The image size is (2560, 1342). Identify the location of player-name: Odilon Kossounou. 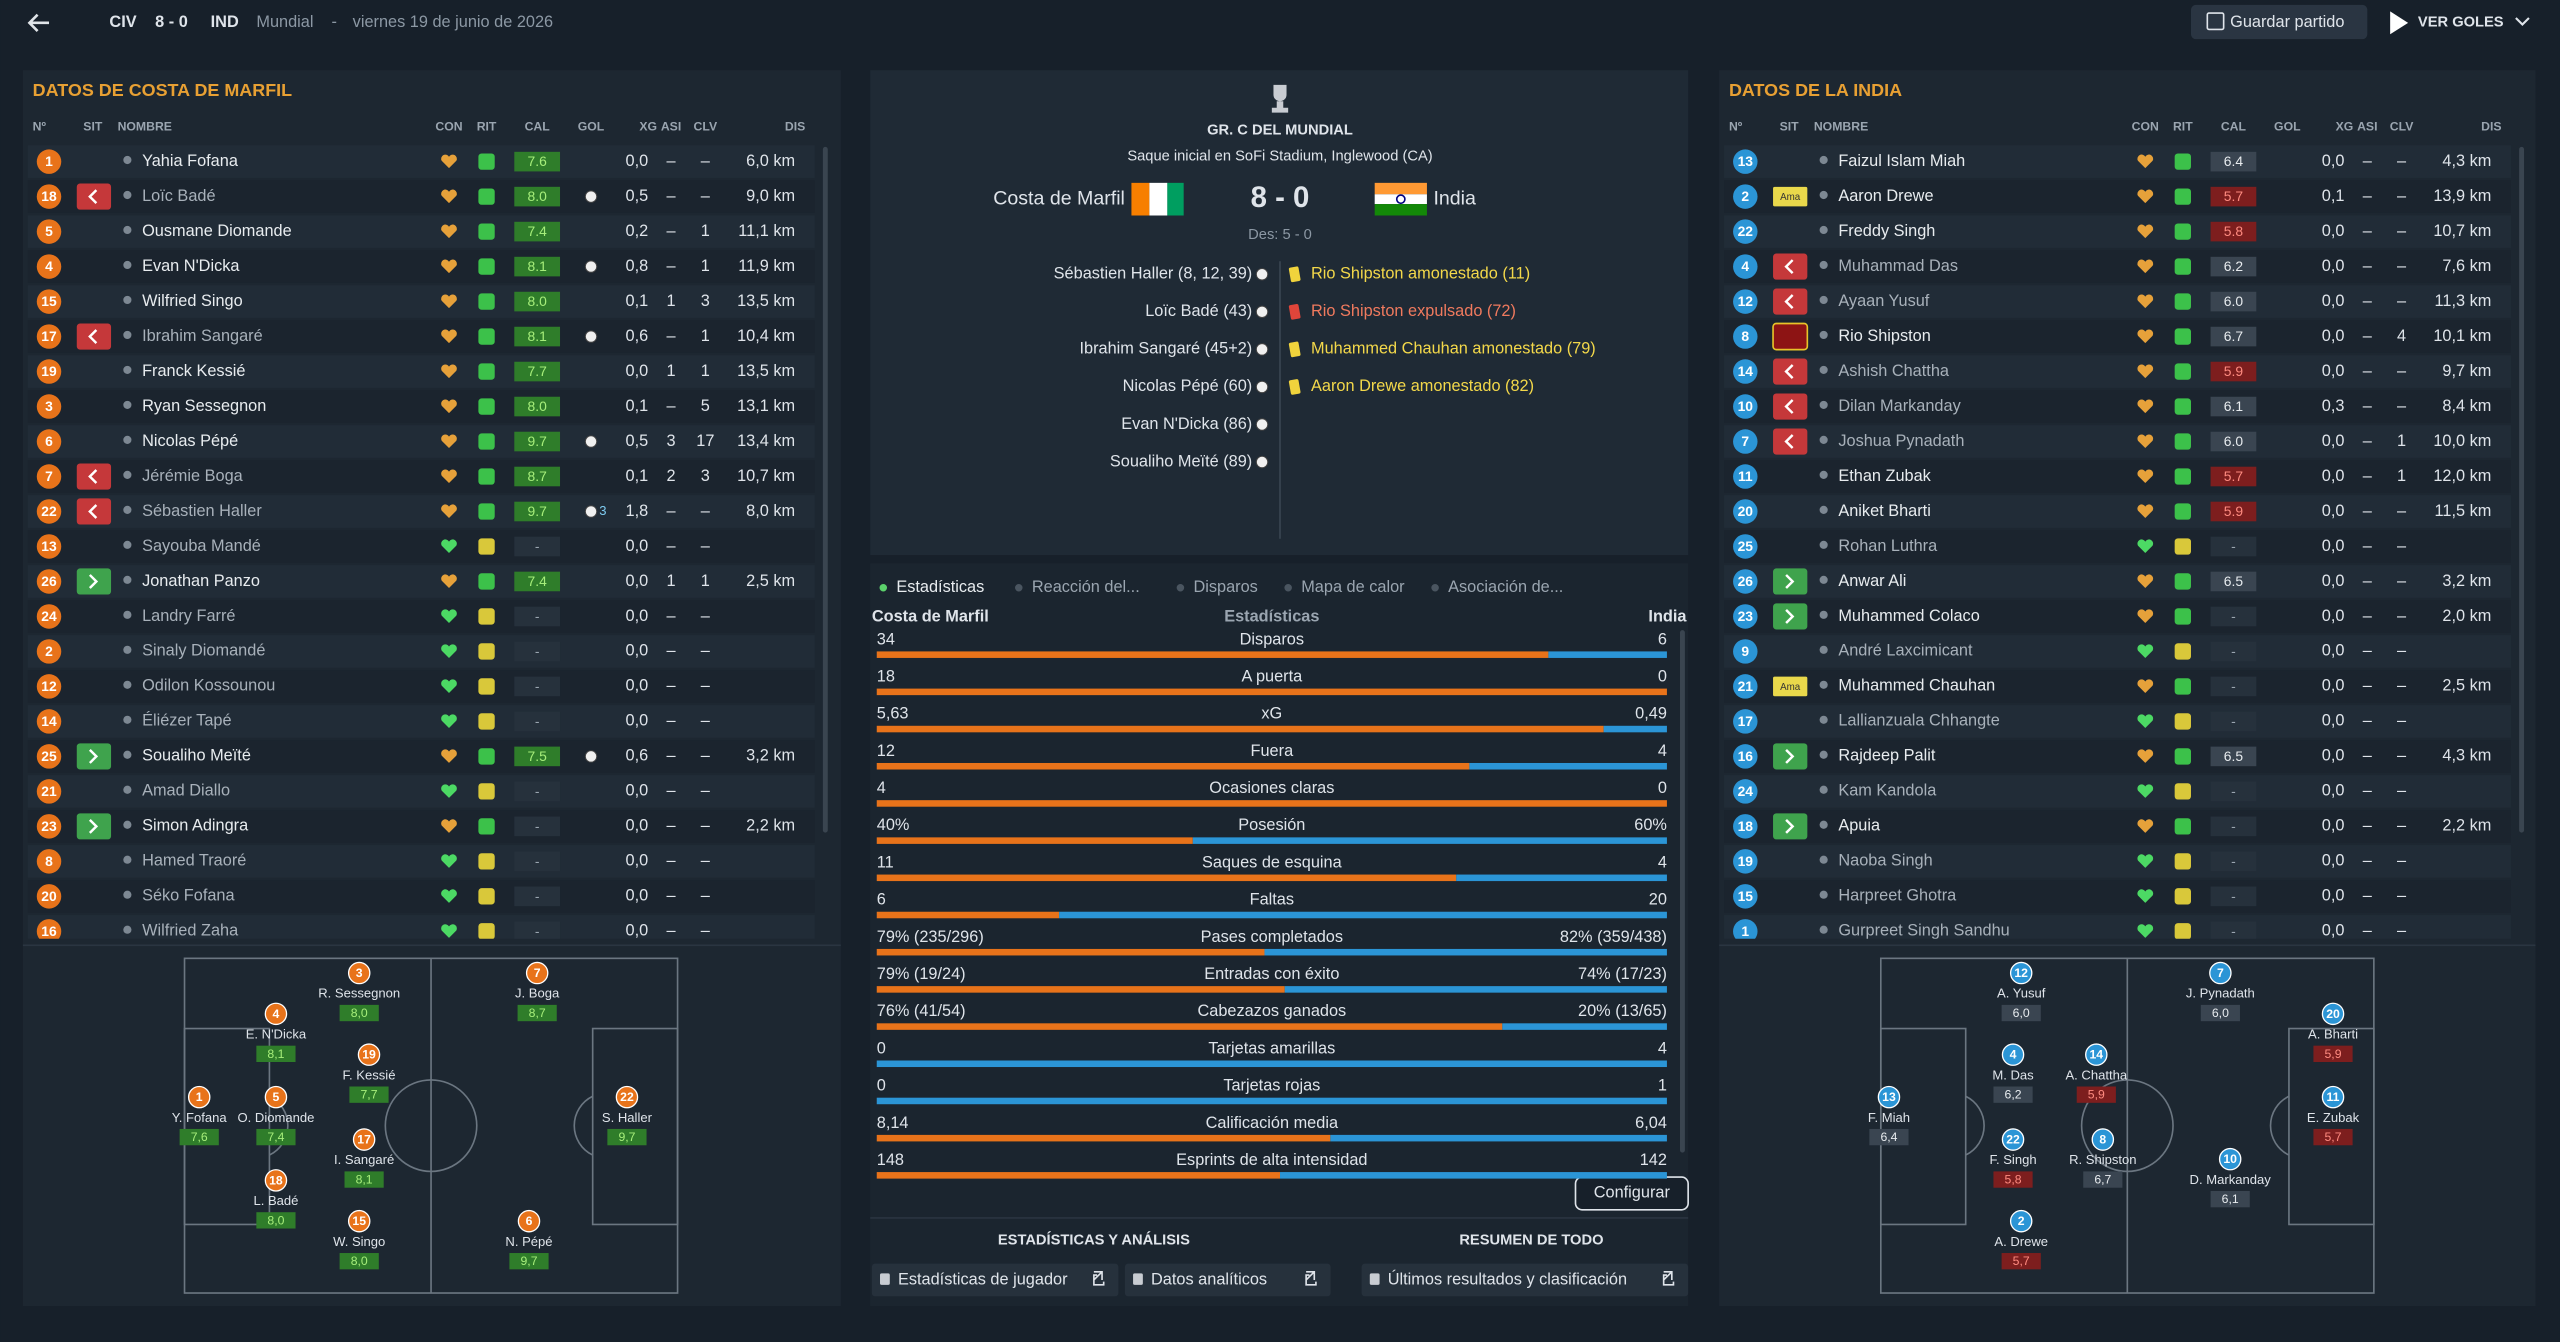
(208, 686).